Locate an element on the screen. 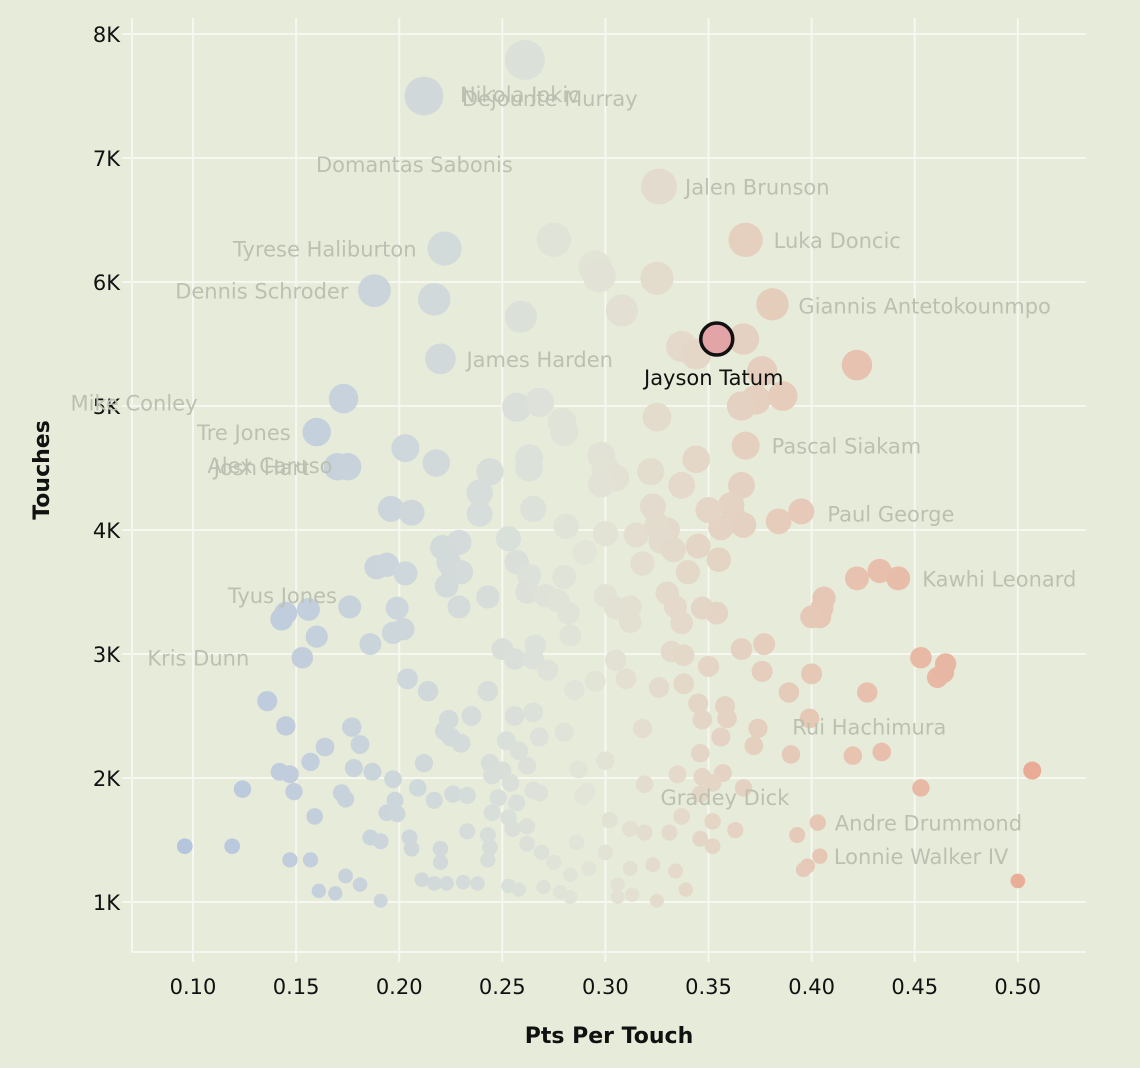 The height and width of the screenshot is (1068, 1140). point-label: James Harden is located at coordinates (538, 360).